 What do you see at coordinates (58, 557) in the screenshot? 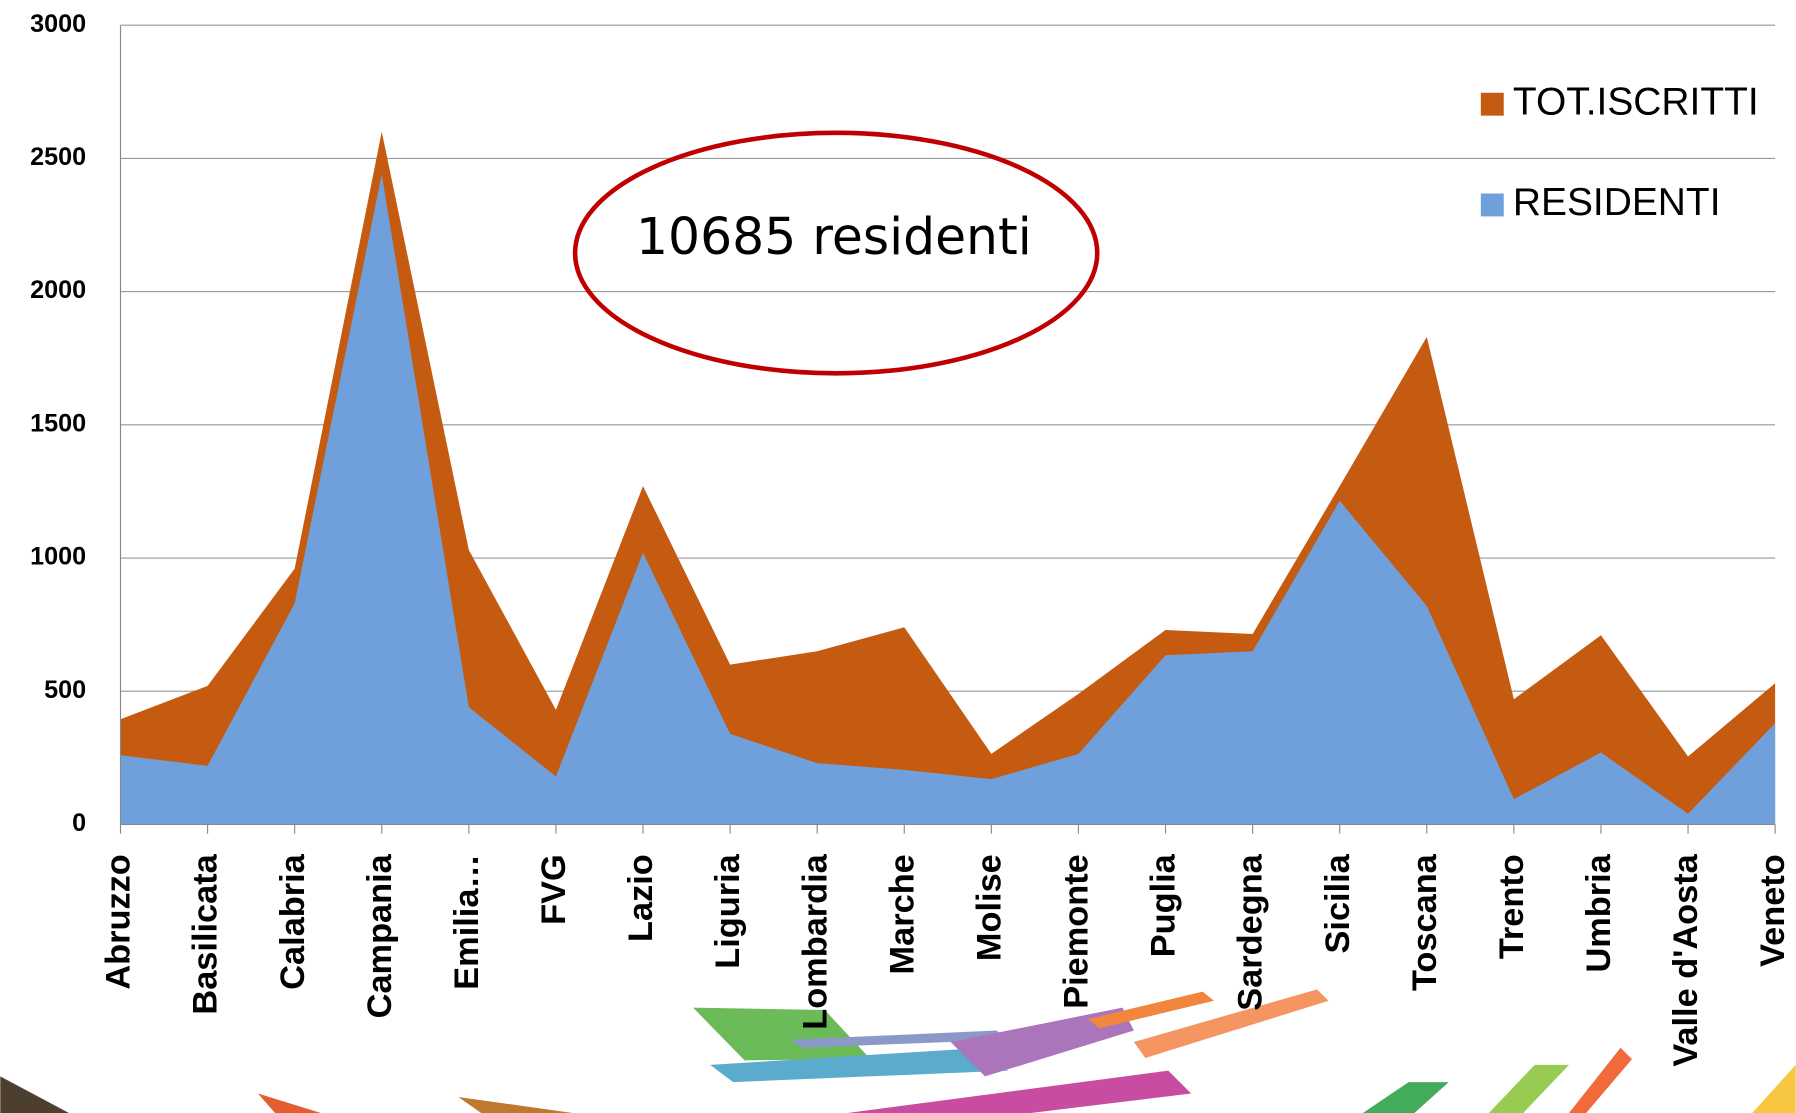
I see `y-tick-label: 1000` at bounding box center [58, 557].